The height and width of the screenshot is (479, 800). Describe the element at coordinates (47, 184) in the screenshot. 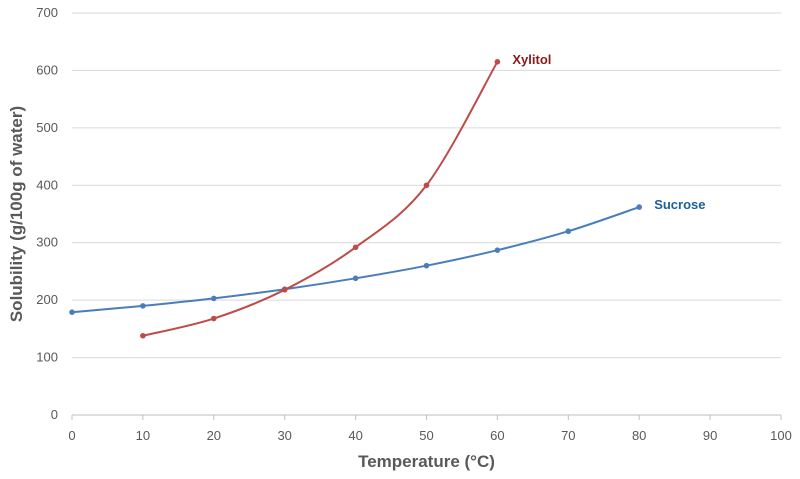

I see `y-tick-label: 400` at that location.